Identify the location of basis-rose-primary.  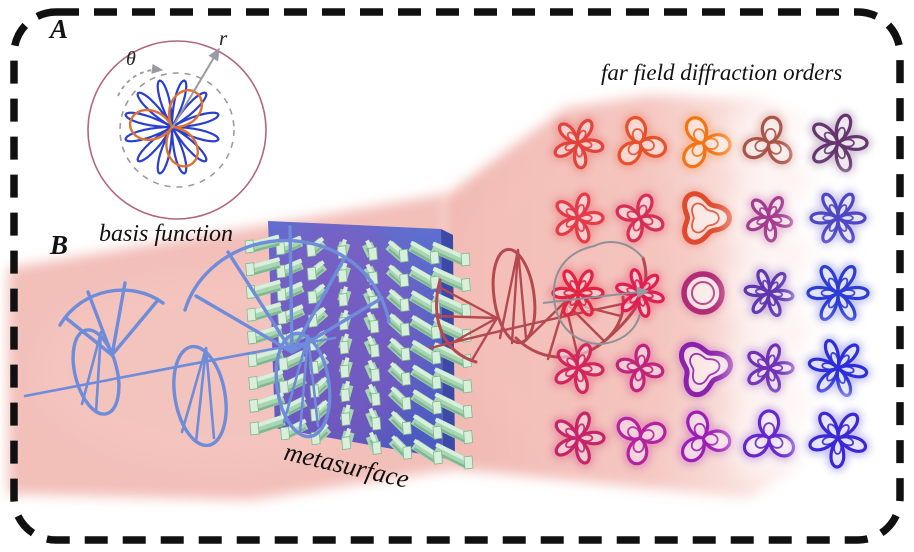
(172, 127).